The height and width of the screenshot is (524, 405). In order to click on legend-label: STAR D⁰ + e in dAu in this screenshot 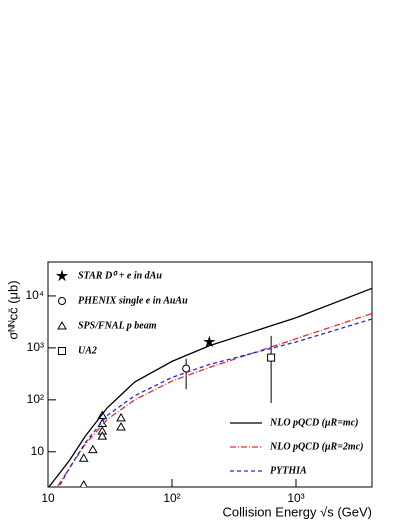, I will do `click(120, 275)`.